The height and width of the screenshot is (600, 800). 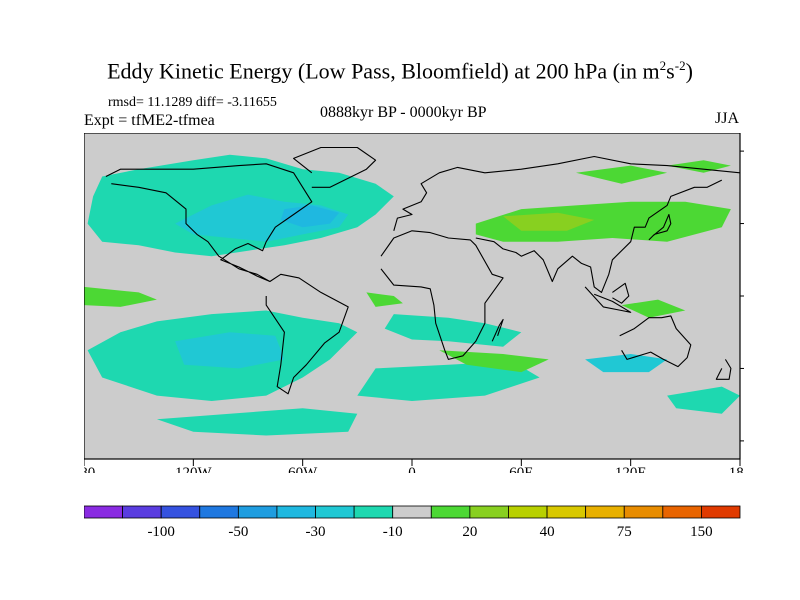 I want to click on experiment-label: Expt = tfME2-tfmea, so click(x=149, y=120).